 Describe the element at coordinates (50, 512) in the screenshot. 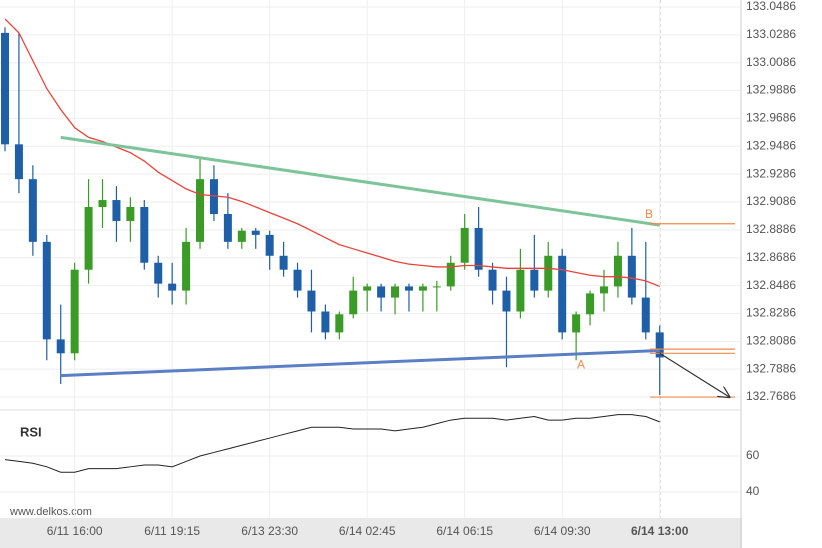

I see `watermark: www.delkos.com` at that location.